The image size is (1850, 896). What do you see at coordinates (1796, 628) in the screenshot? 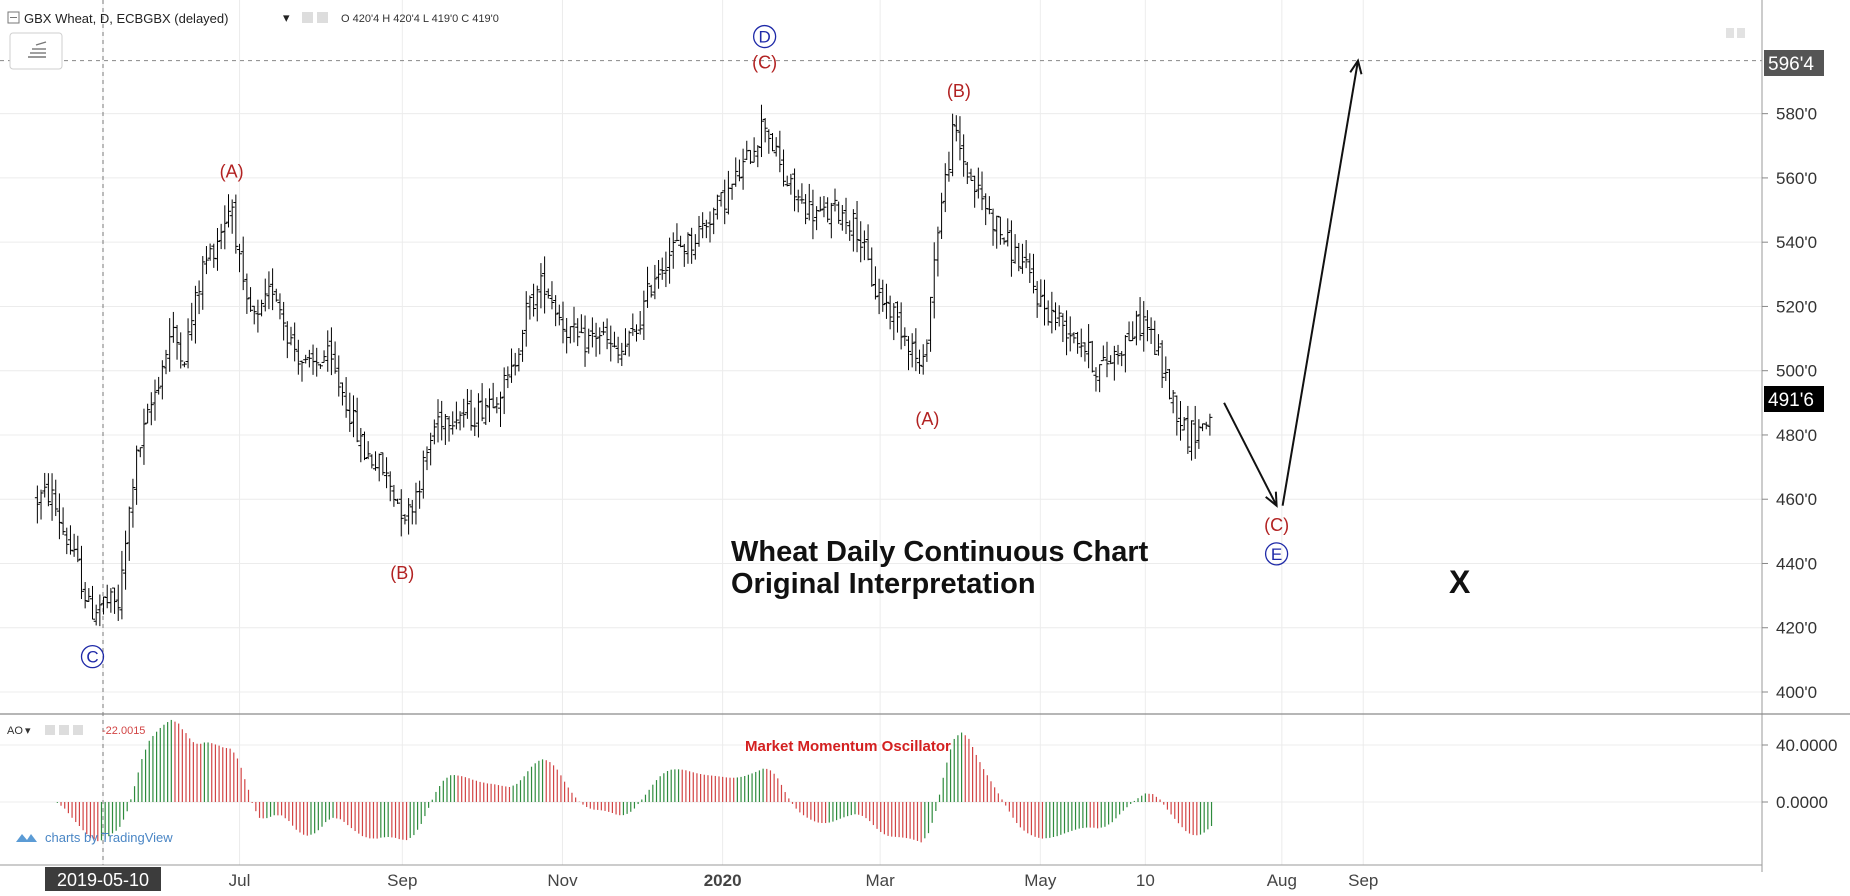
I see `price-tick-label: 420'0` at bounding box center [1796, 628].